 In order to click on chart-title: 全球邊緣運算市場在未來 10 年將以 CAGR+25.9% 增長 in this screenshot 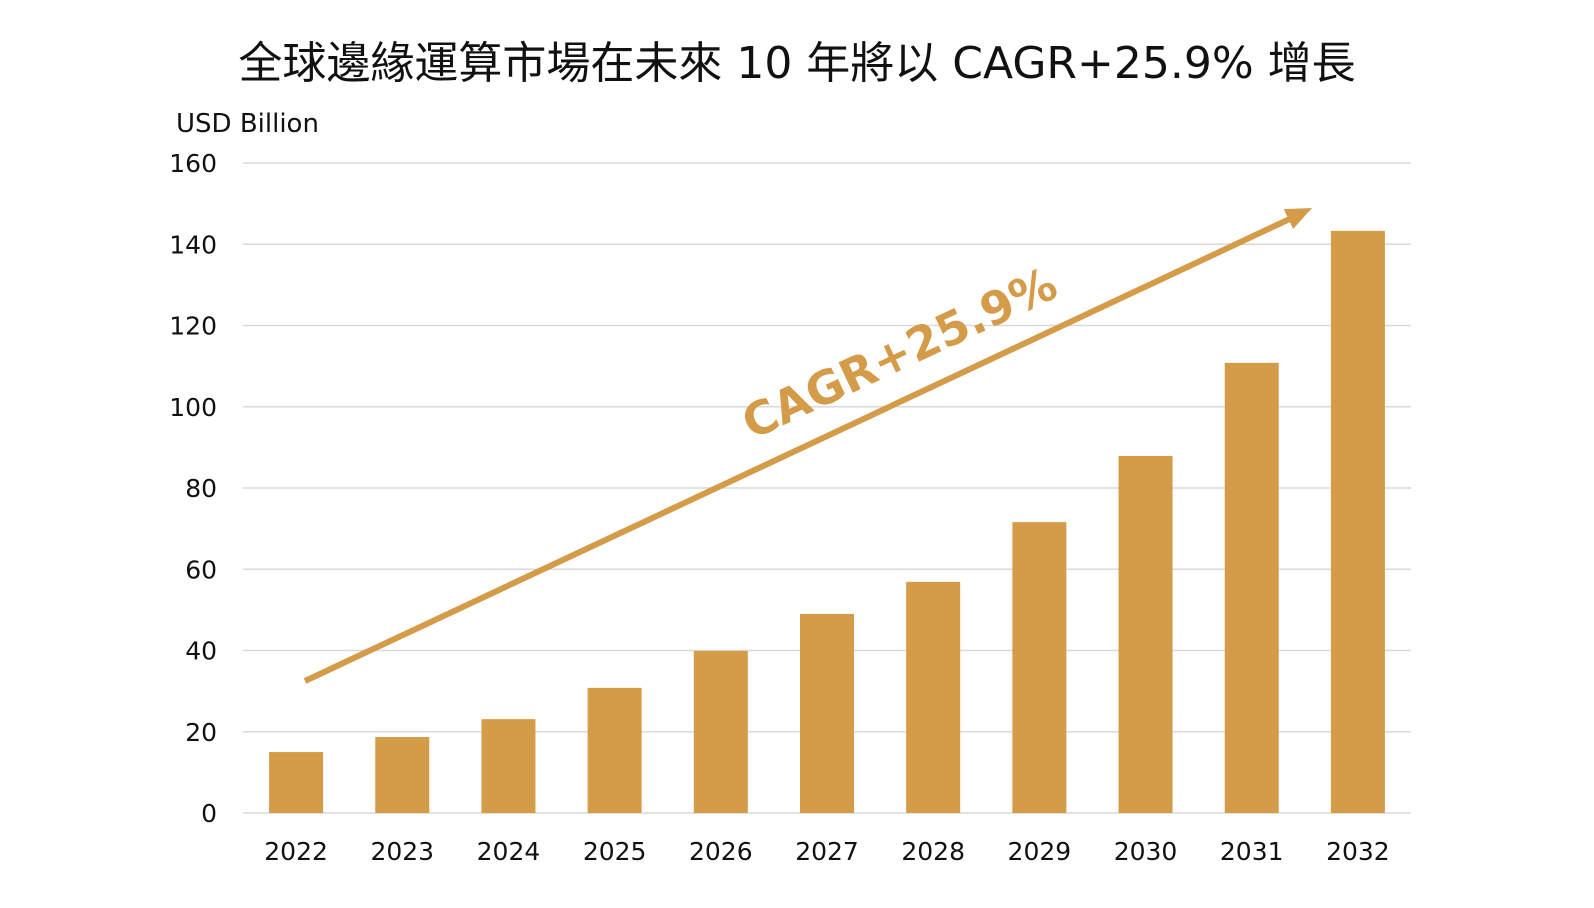, I will do `click(796, 63)`.